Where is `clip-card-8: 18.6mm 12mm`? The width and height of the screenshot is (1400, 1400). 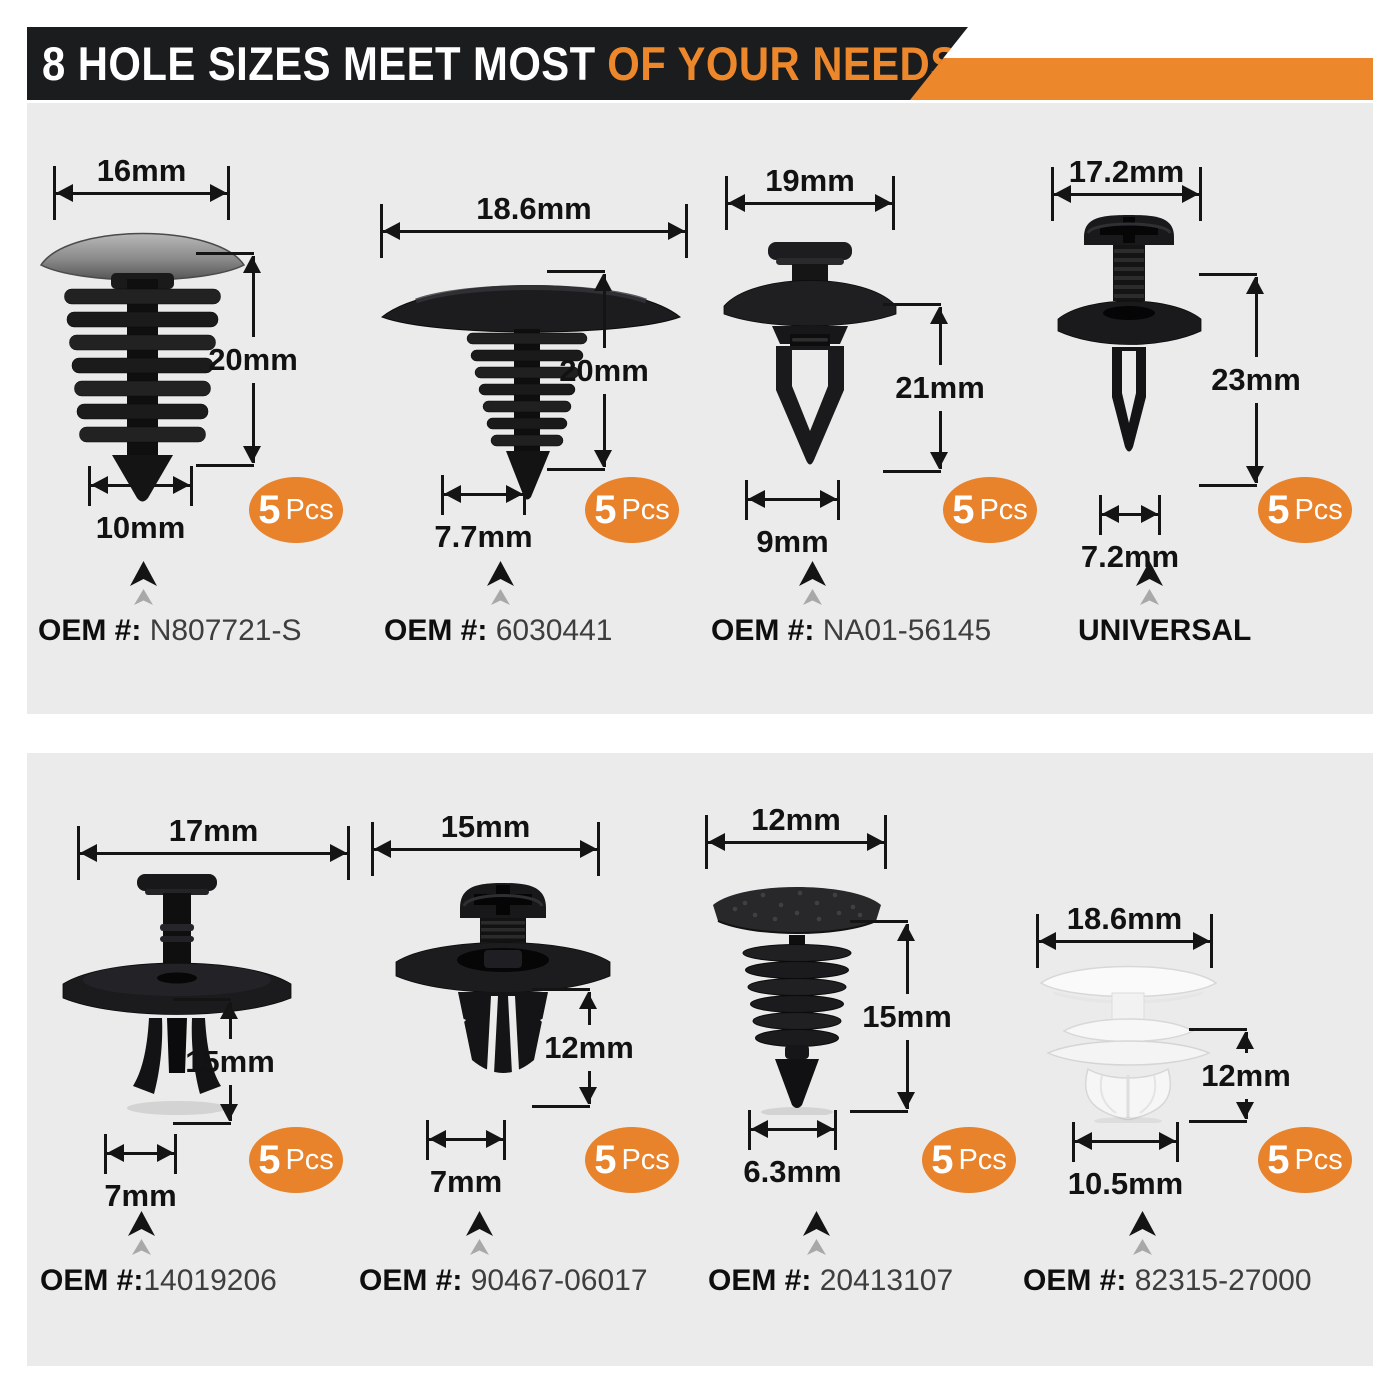
clip-card-8: 18.6mm 12mm is located at coordinates (1197, 1059).